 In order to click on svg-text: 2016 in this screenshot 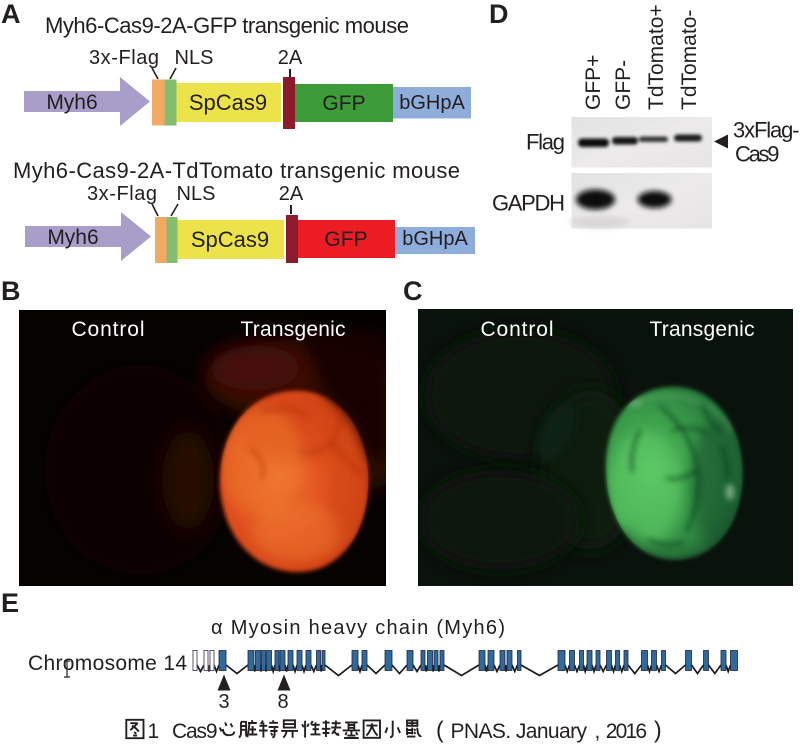, I will do `click(626, 731)`.